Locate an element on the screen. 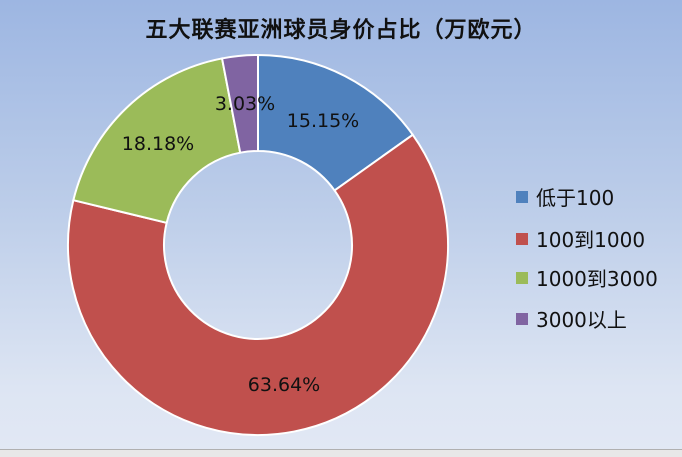  legend-item: 3000以上 is located at coordinates (571, 318).